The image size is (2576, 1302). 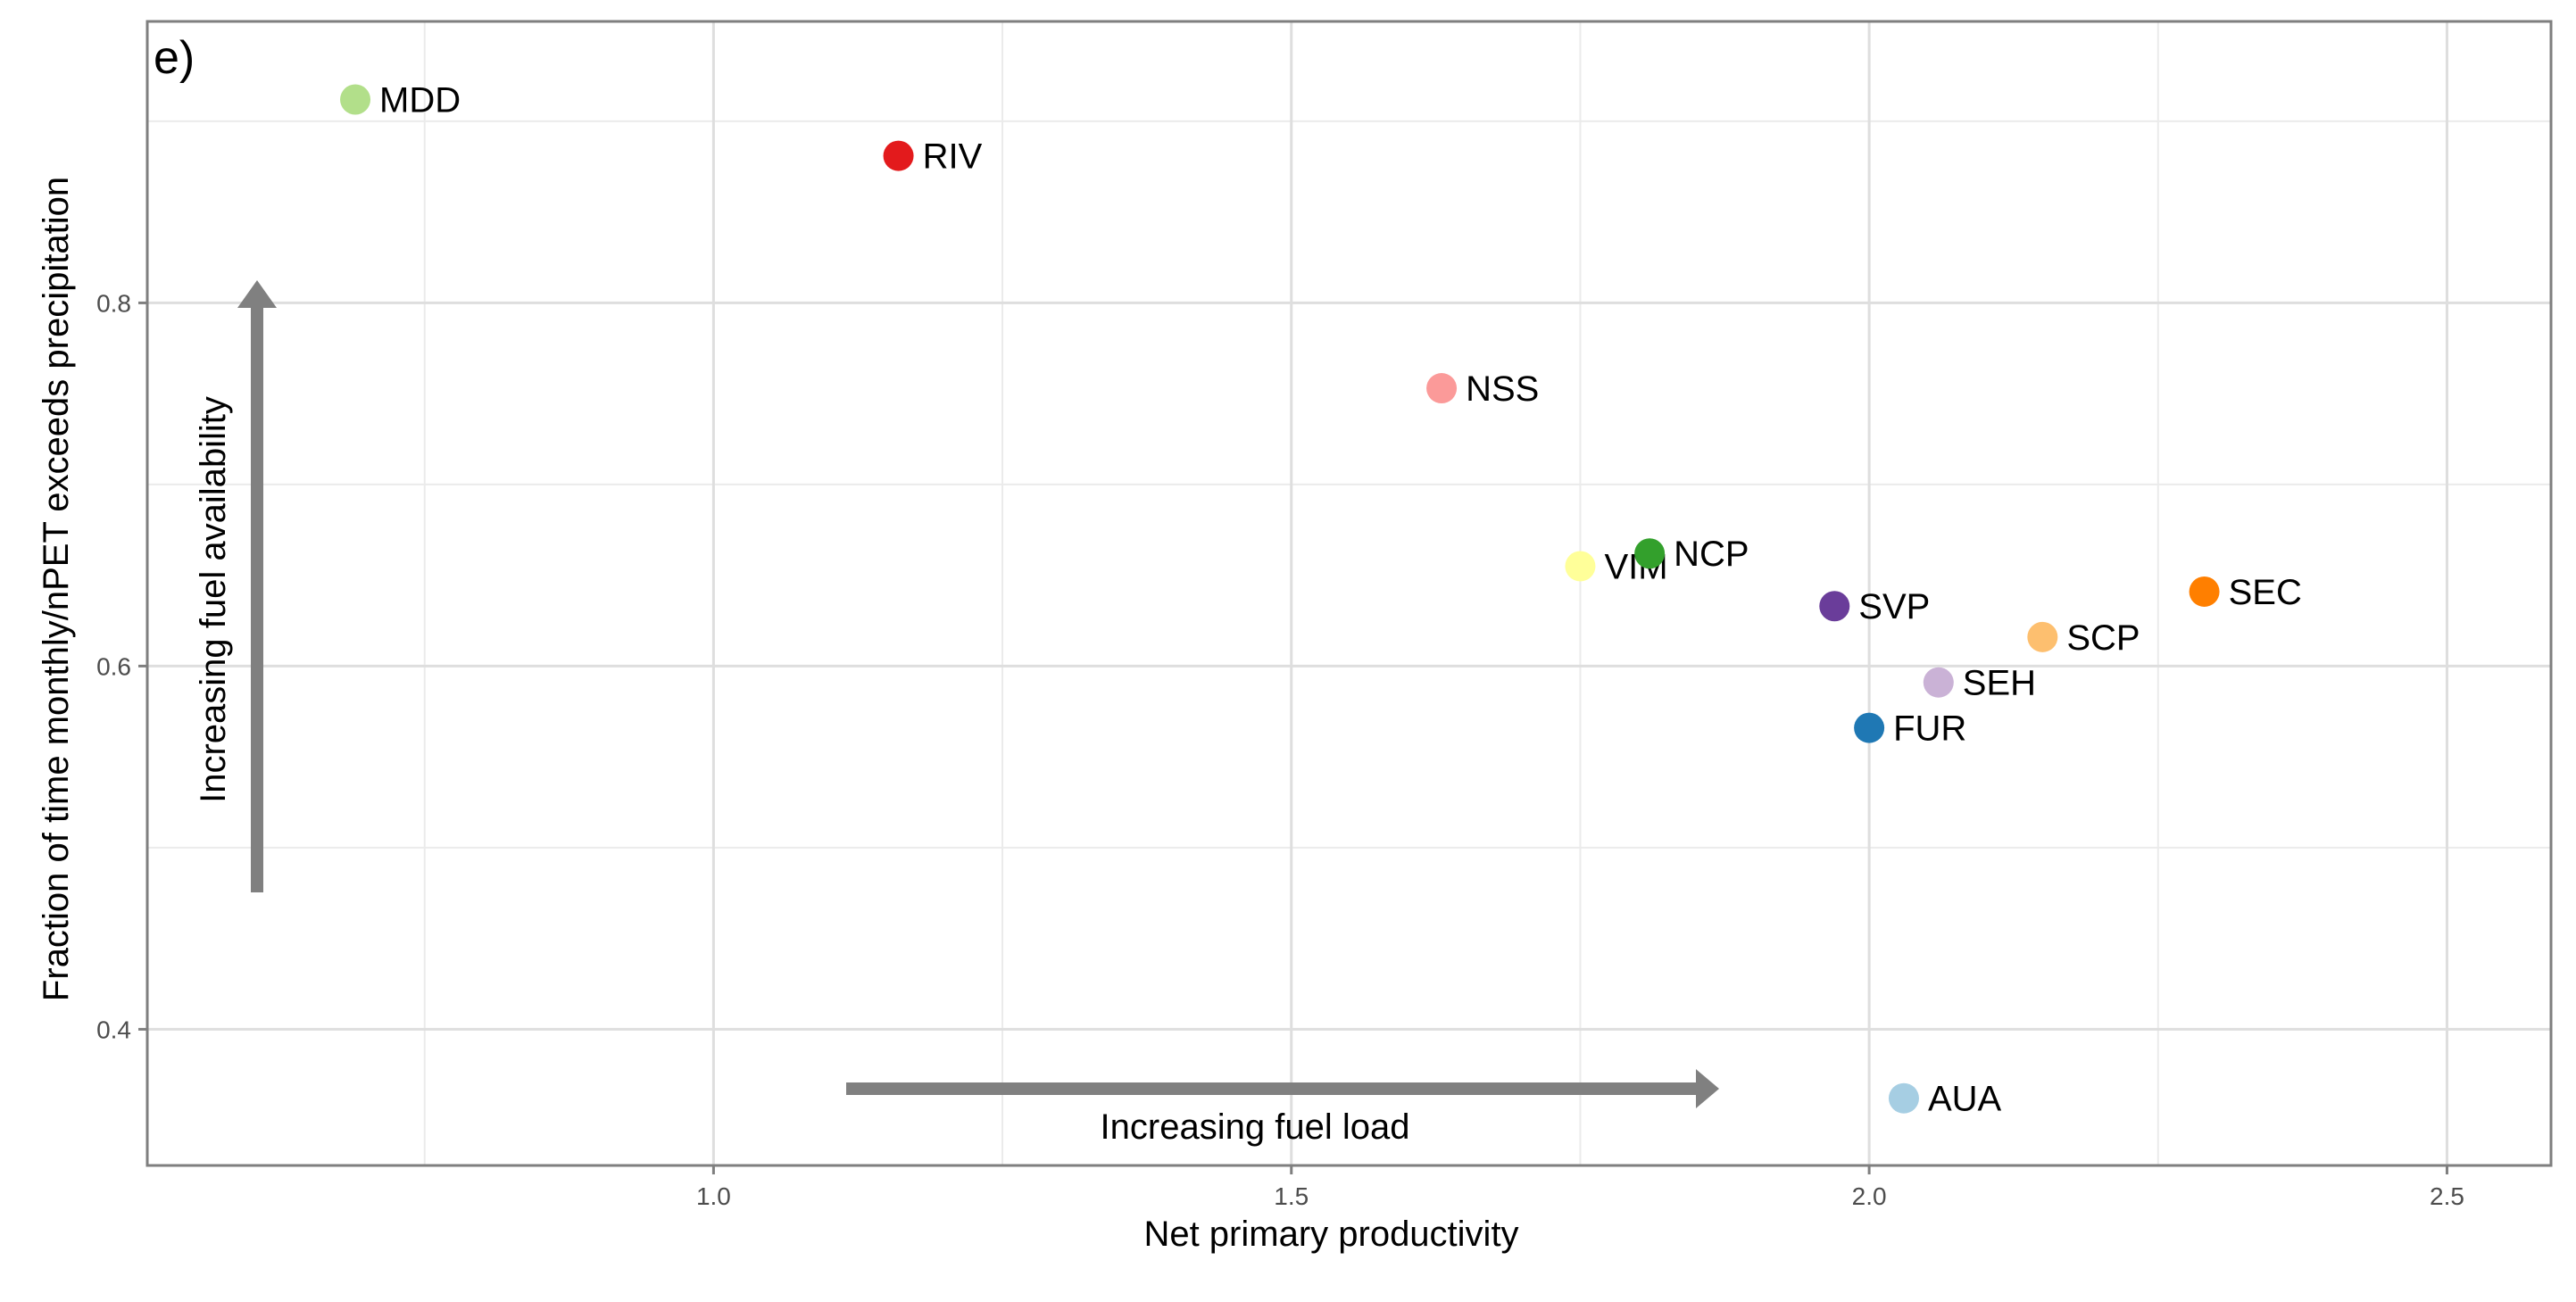 I want to click on point-label-aua: AUA, so click(x=1965, y=1099).